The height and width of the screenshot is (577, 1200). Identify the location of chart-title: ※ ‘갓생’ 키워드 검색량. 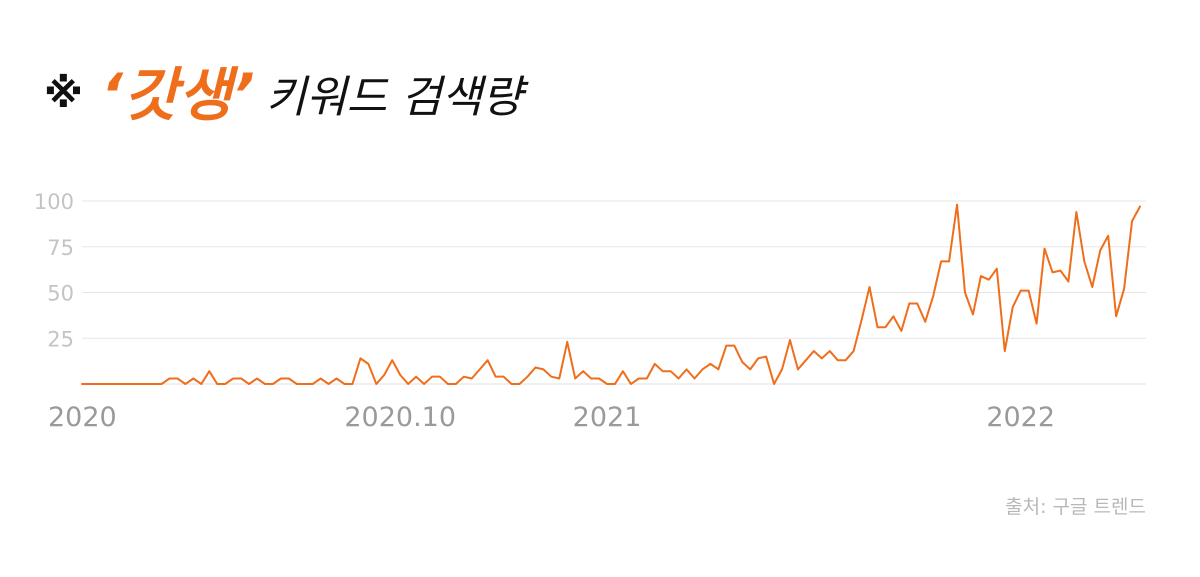
(283, 95).